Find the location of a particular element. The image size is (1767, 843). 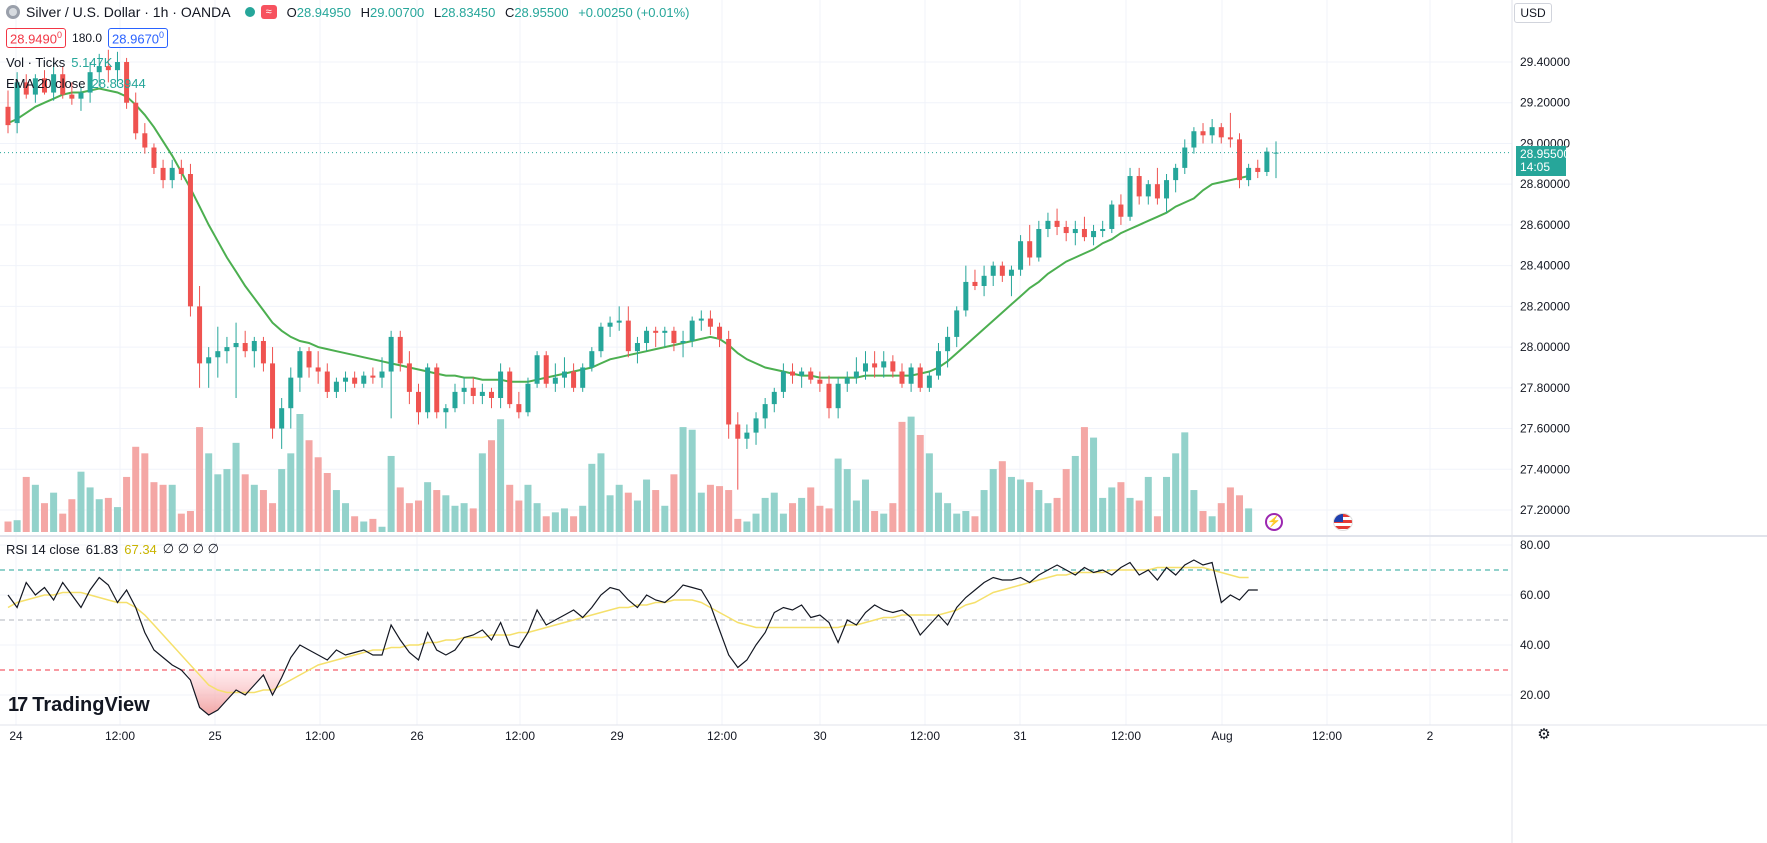

price-tick-label: 28.80000 is located at coordinates (1545, 184).